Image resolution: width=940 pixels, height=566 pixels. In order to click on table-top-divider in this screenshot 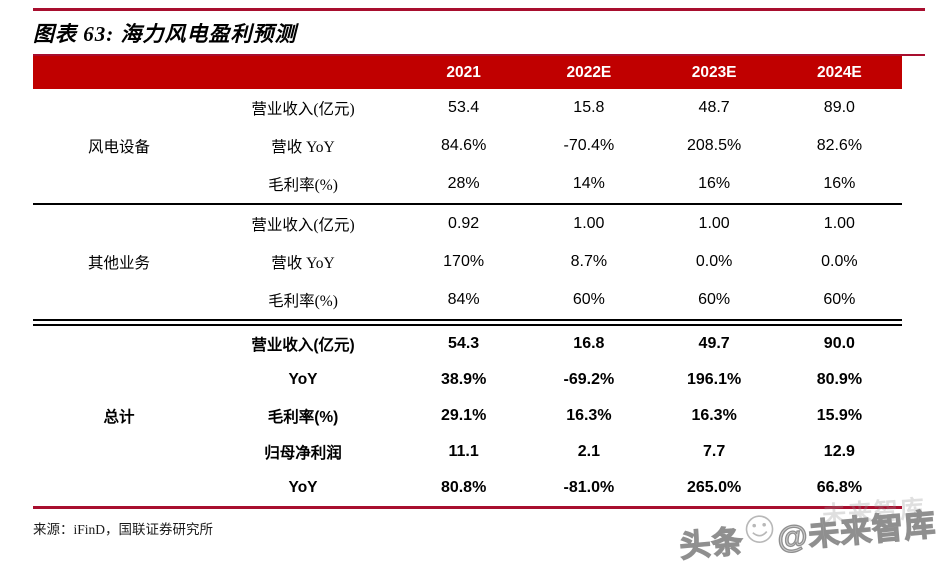, I will do `click(479, 55)`.